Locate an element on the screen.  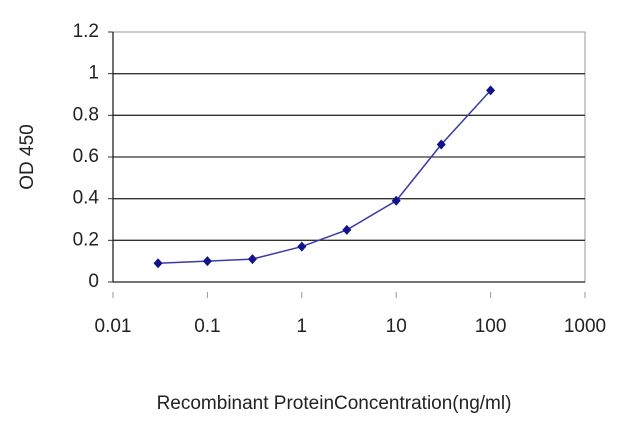
x-tick-label: 10 is located at coordinates (396, 326).